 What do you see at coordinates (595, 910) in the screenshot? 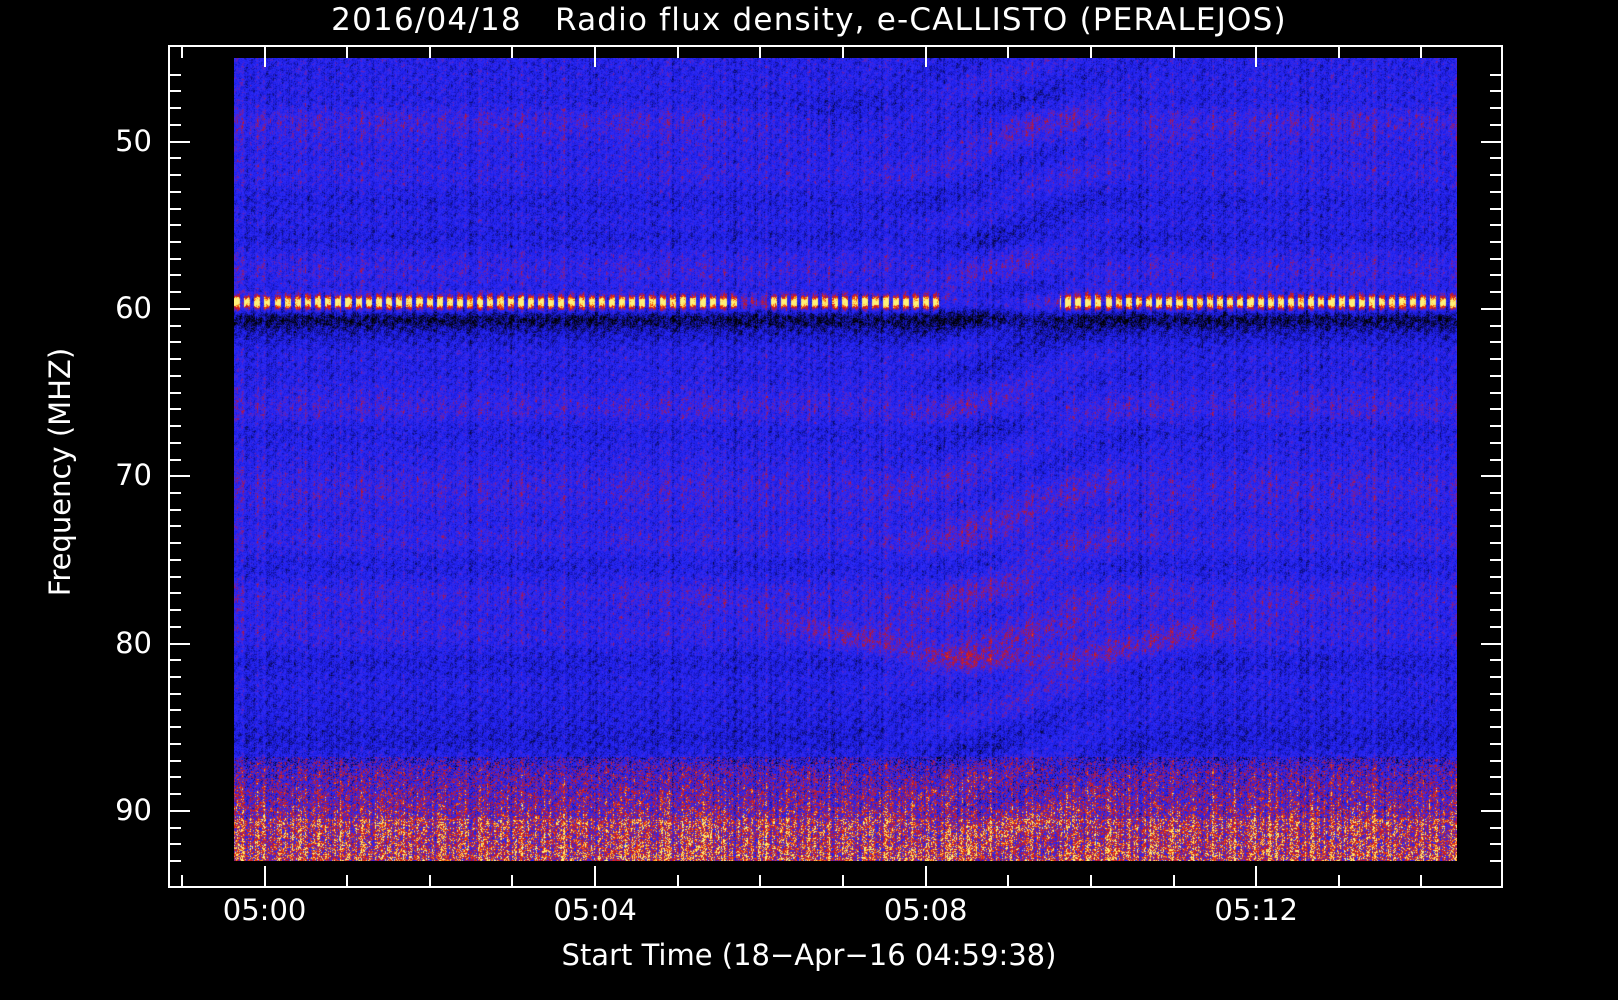
I see `x-tick-label: 05:04` at bounding box center [595, 910].